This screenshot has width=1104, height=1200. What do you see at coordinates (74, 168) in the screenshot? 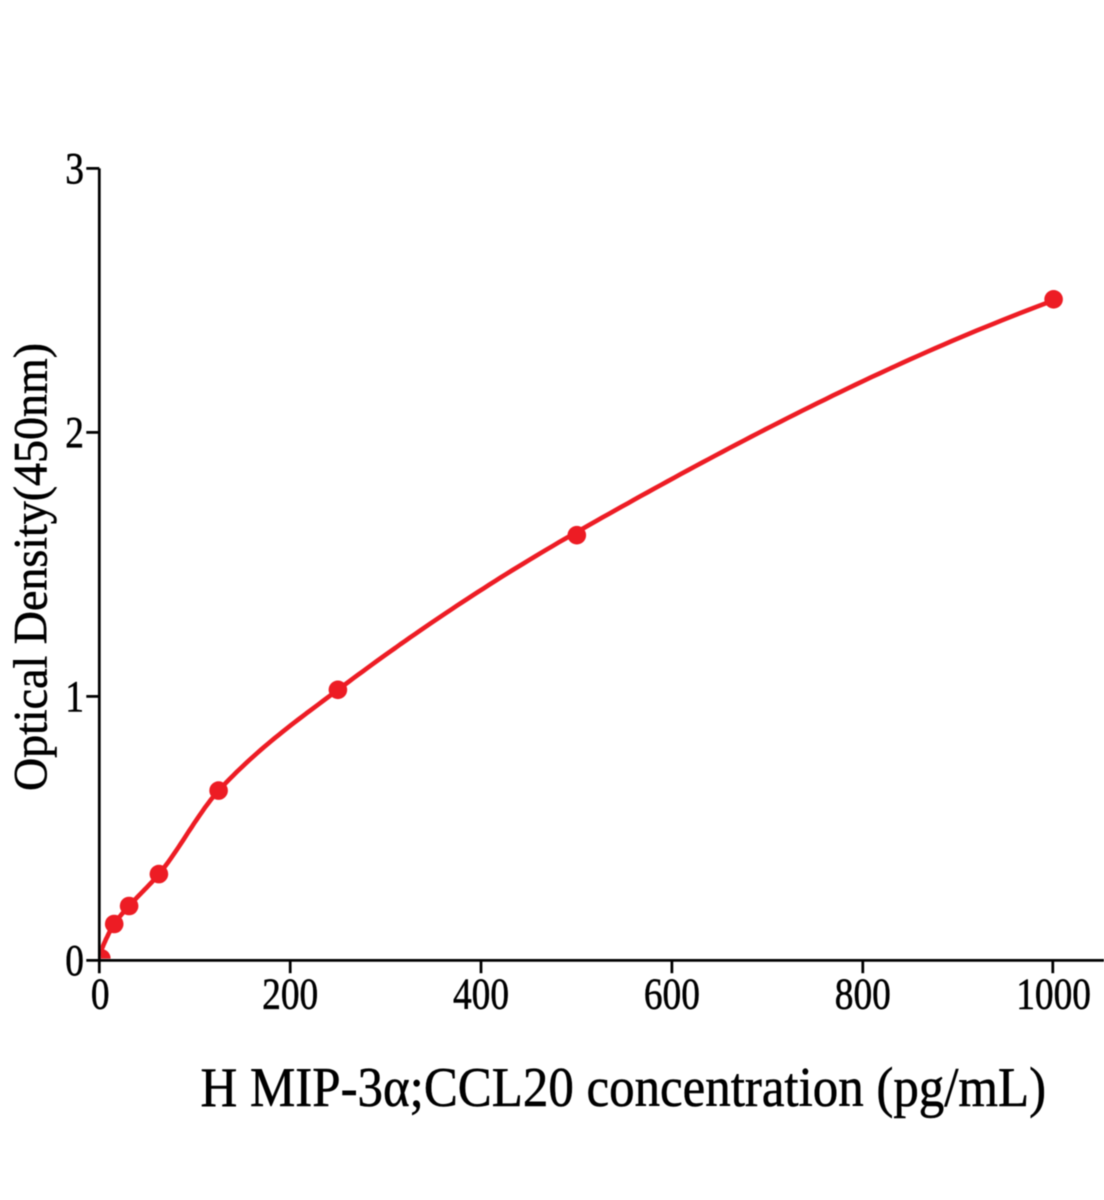
I see `svg-text: 3` at bounding box center [74, 168].